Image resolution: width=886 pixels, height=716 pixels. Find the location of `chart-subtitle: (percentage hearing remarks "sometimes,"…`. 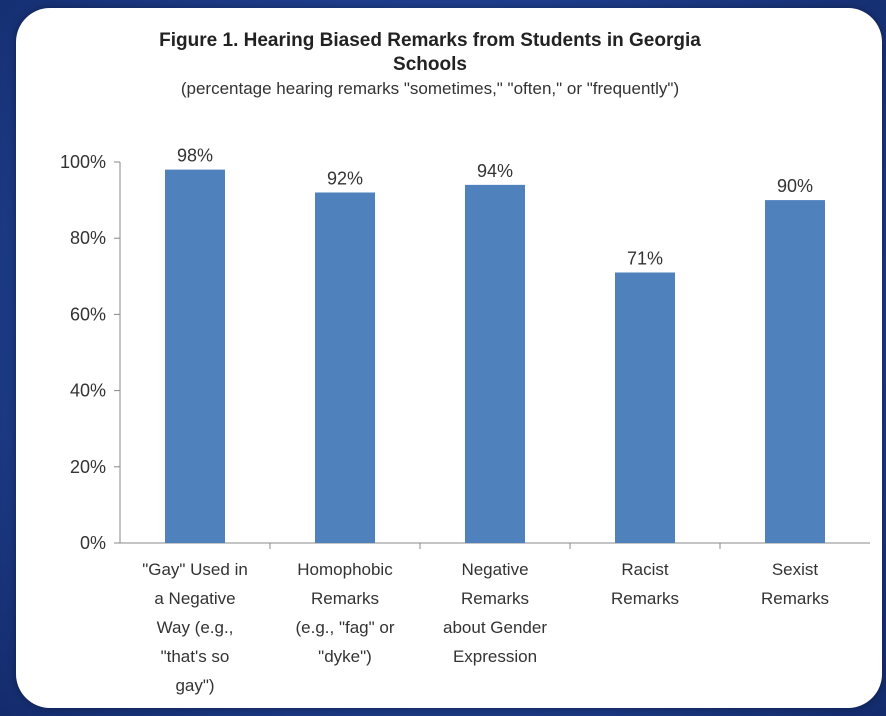

chart-subtitle: (percentage hearing remarks "sometimes,"… is located at coordinates (430, 88).